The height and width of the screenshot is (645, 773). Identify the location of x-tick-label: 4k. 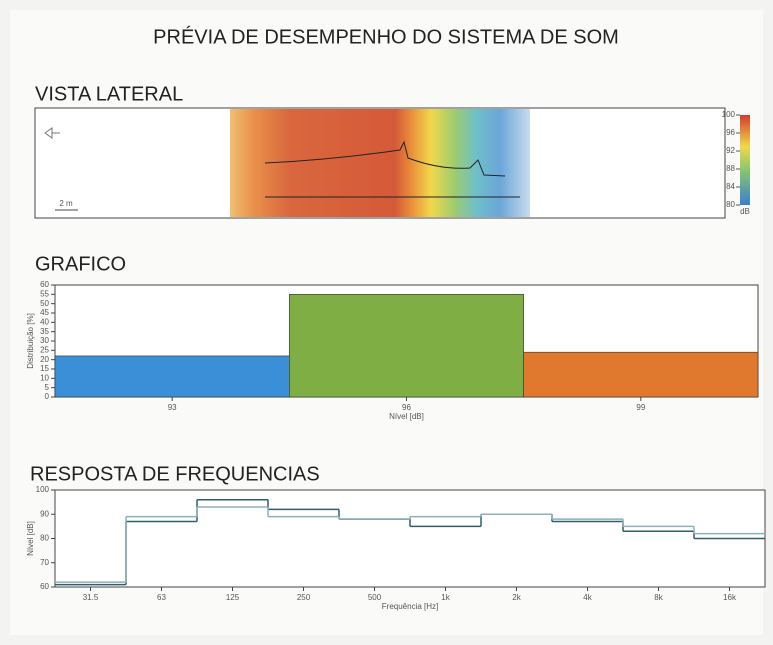
(587, 597).